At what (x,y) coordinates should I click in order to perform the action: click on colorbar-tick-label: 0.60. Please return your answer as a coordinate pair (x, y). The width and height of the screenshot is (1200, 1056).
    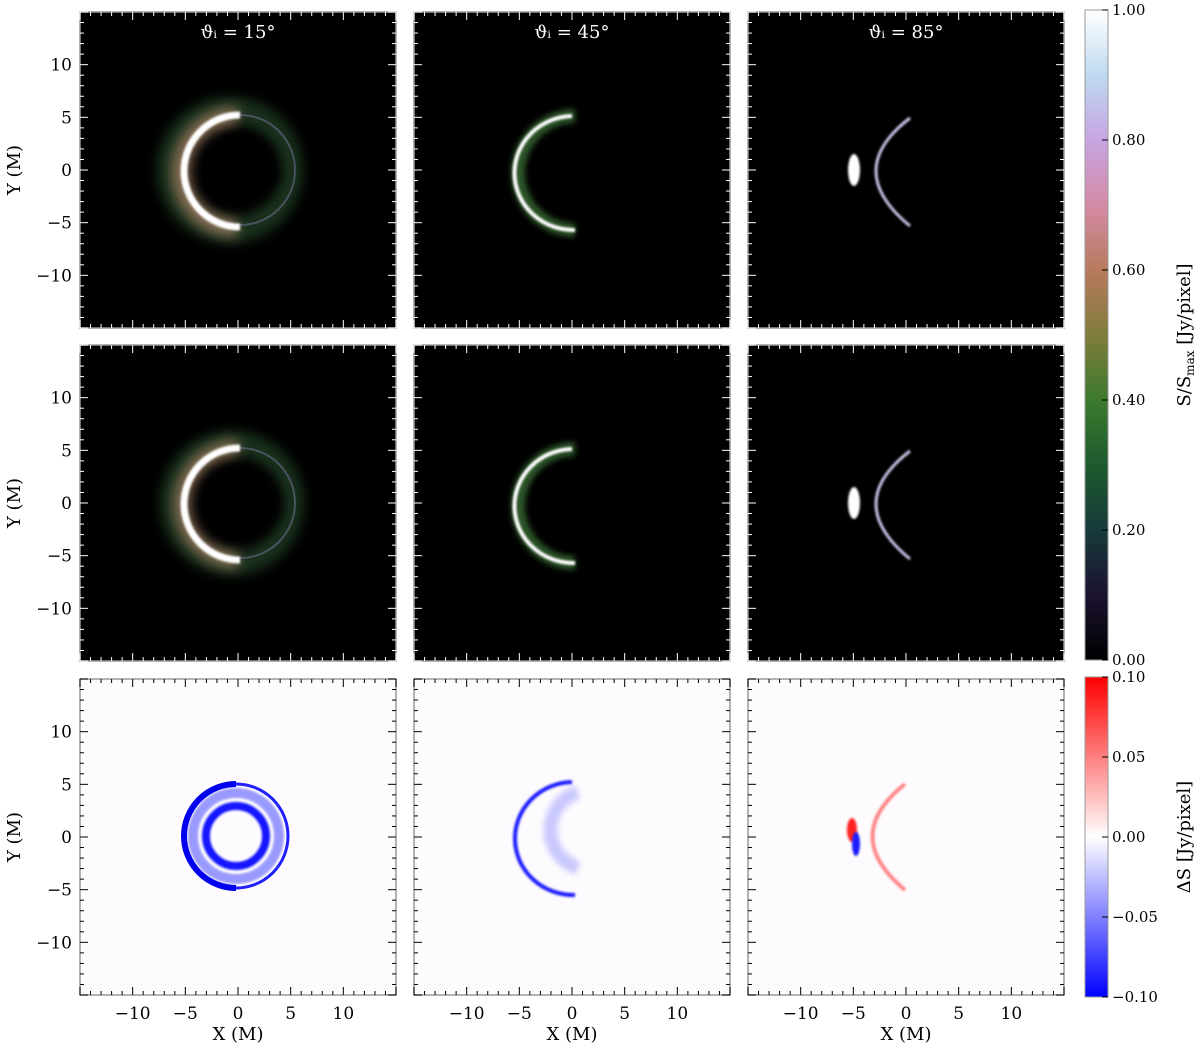
    Looking at the image, I should click on (1128, 270).